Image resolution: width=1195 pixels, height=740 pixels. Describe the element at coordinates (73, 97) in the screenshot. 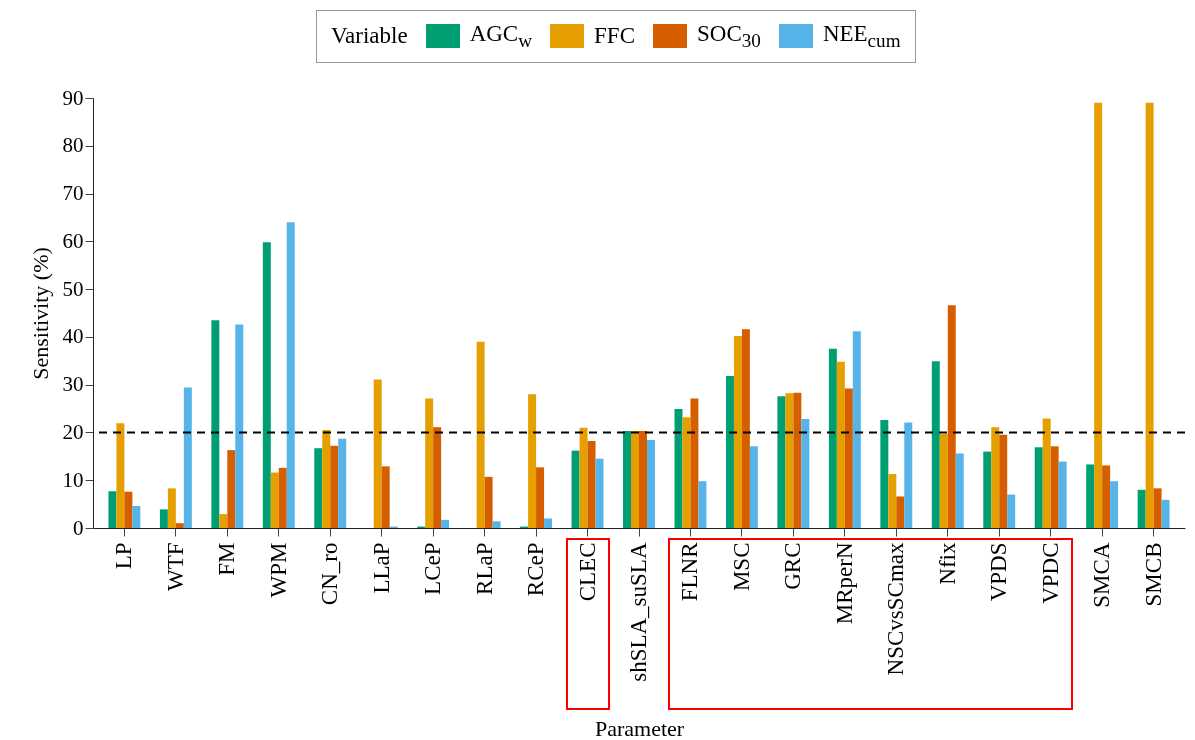

I see `y-tick-label: 90` at that location.